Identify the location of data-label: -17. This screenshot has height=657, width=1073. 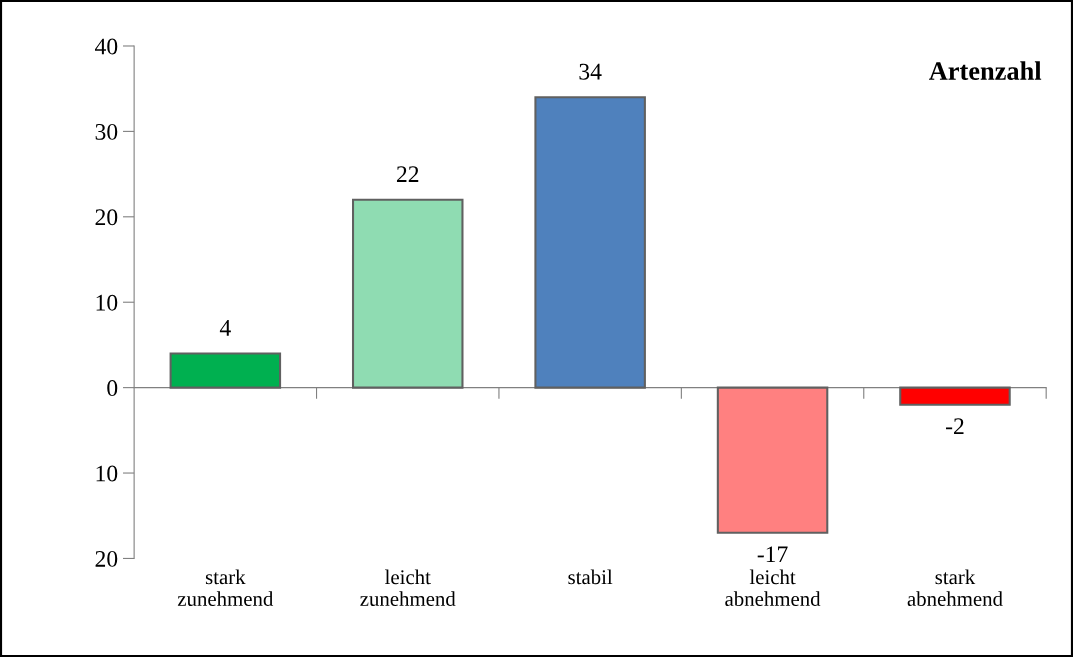
(772, 554).